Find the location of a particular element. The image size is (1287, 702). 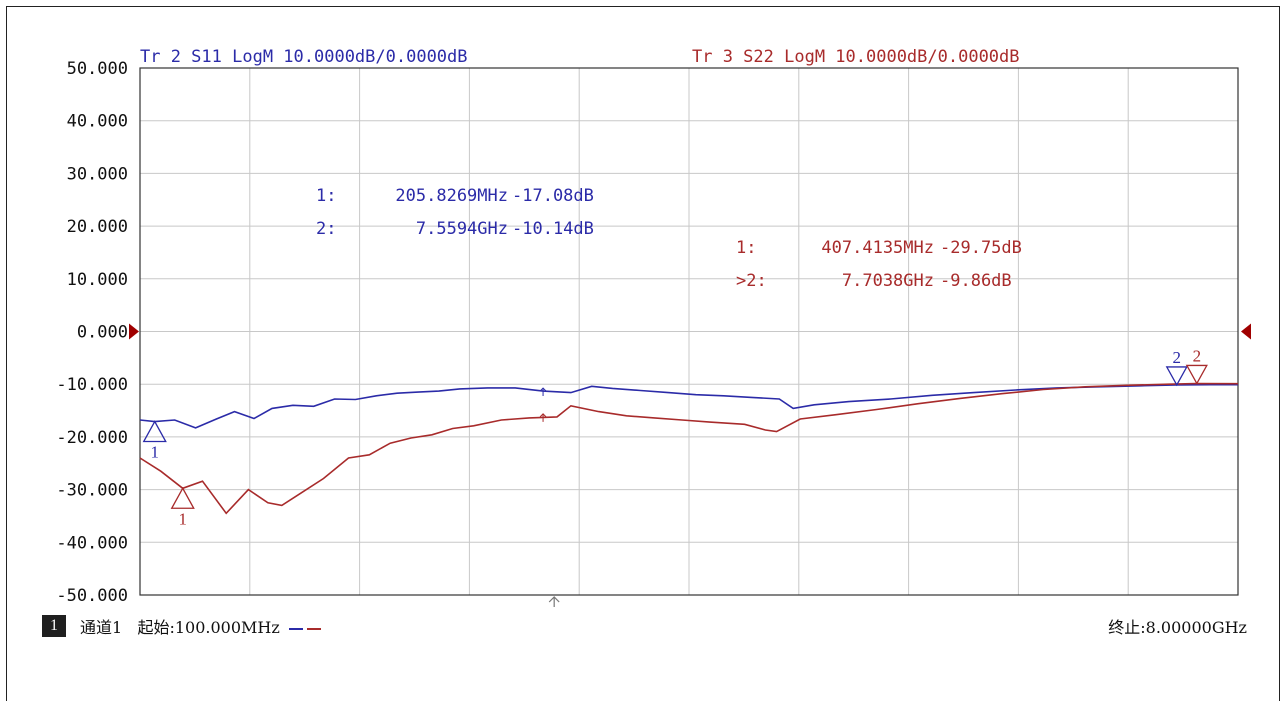

tr2-readout-freq: 7.5594GHz is located at coordinates (462, 229).